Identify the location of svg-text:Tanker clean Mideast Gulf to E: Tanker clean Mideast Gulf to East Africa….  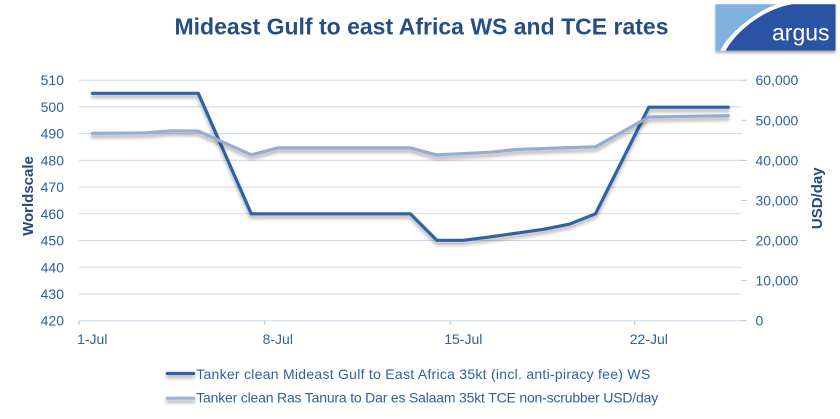
(423, 374).